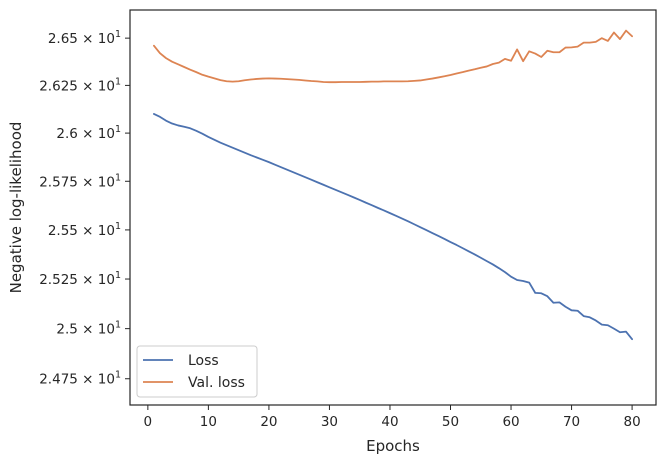  What do you see at coordinates (80, 85) in the screenshot?
I see `y-tick-label: 2.625 × 10¹` at bounding box center [80, 85].